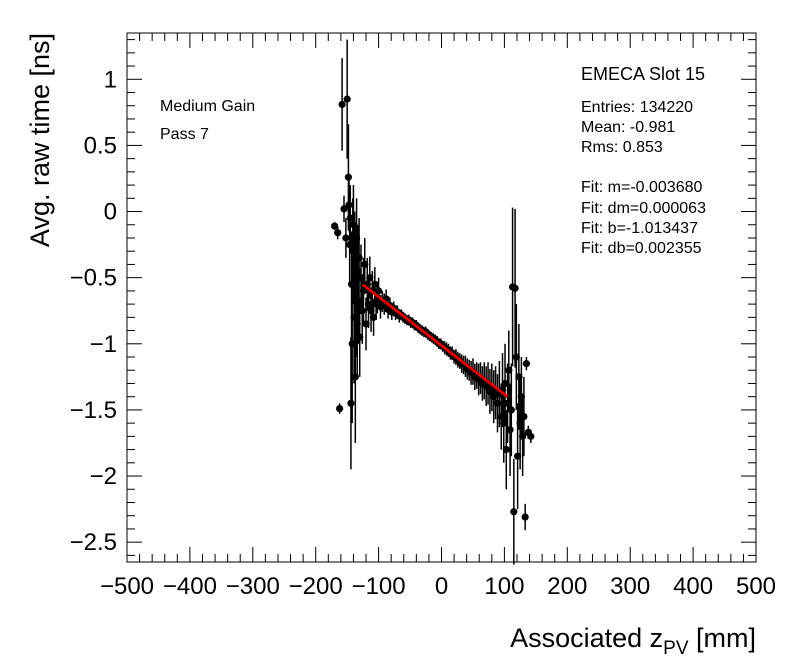 Image resolution: width=796 pixels, height=672 pixels. What do you see at coordinates (110, 79) in the screenshot?
I see `y-tick-label: 1` at bounding box center [110, 79].